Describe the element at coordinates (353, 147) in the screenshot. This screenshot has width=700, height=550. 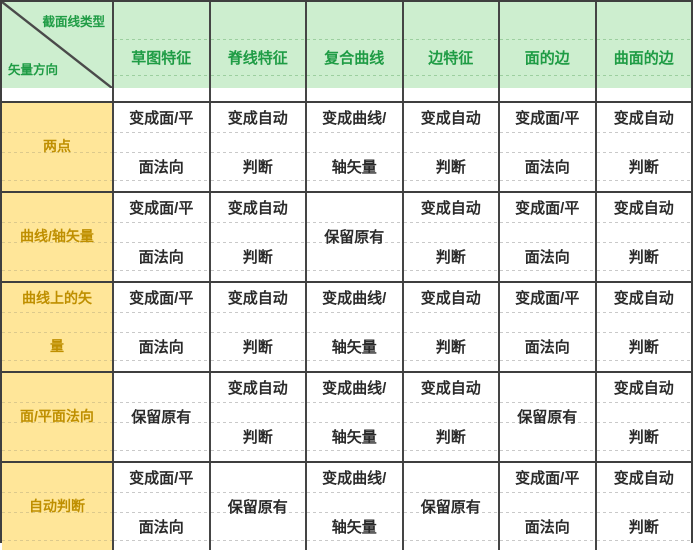
I see `data-cell-r0-c2: 变成曲线/轴矢量` at that location.